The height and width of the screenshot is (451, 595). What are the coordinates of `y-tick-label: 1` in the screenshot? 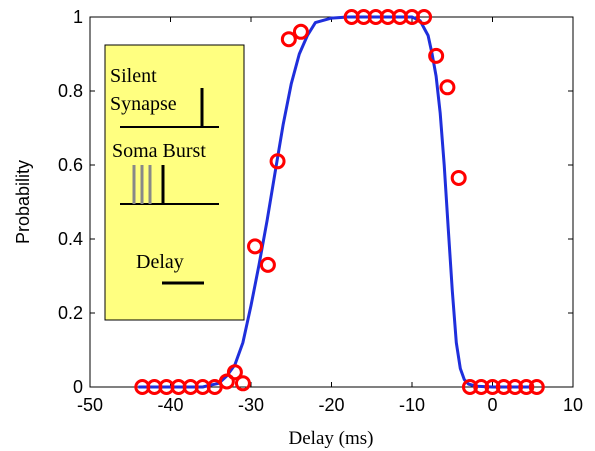 It's located at (78, 17).